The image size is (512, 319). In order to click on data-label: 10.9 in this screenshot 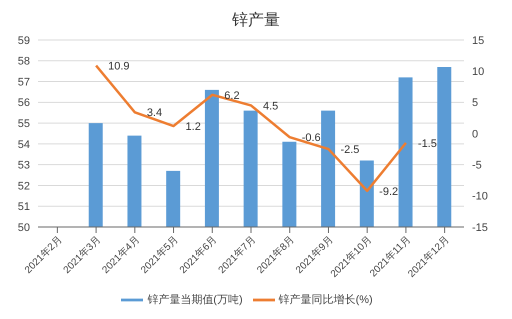, I will do `click(119, 66)`.